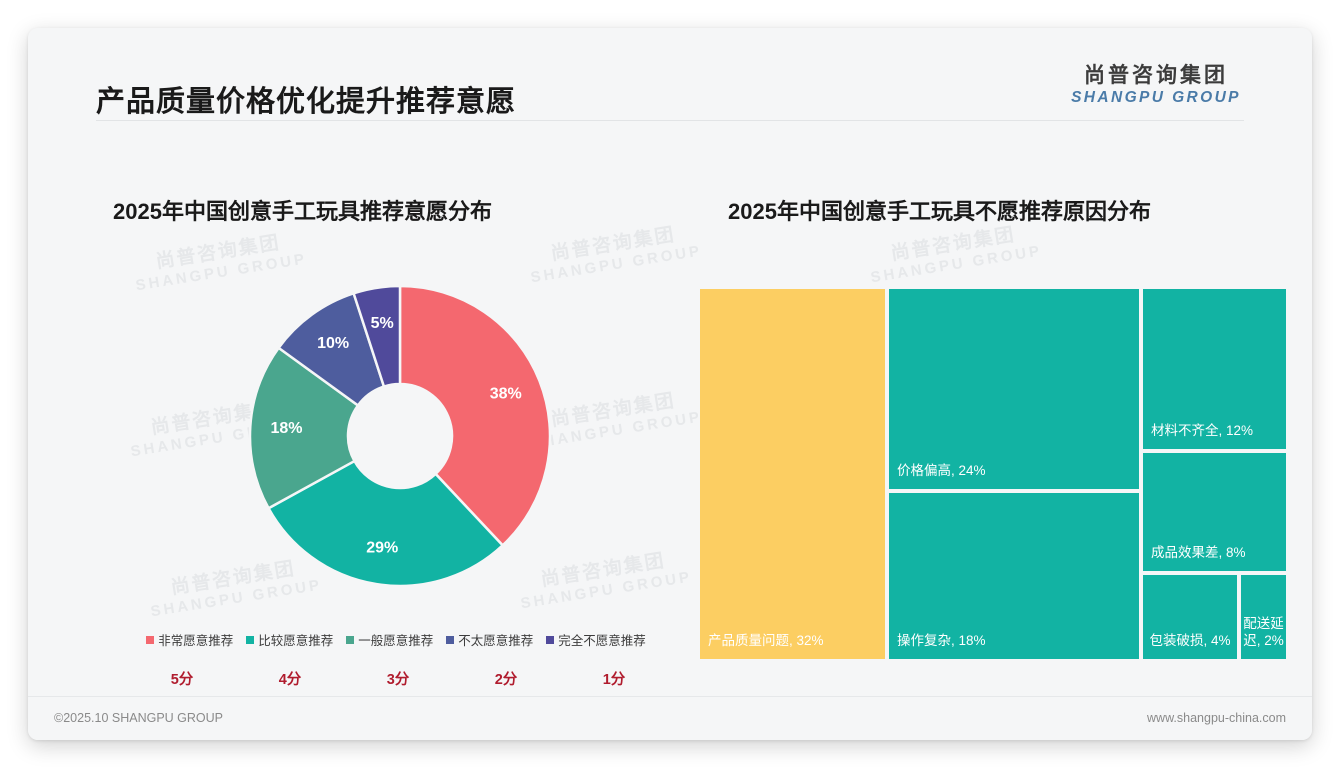 This screenshot has height=780, width=1340. I want to click on score-axis-label: 5分, so click(182, 680).